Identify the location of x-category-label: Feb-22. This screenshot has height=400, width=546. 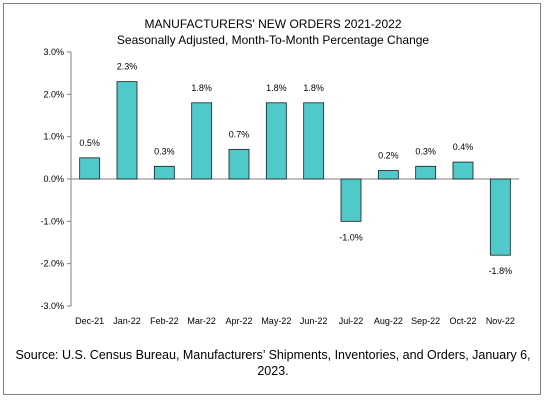
(164, 321).